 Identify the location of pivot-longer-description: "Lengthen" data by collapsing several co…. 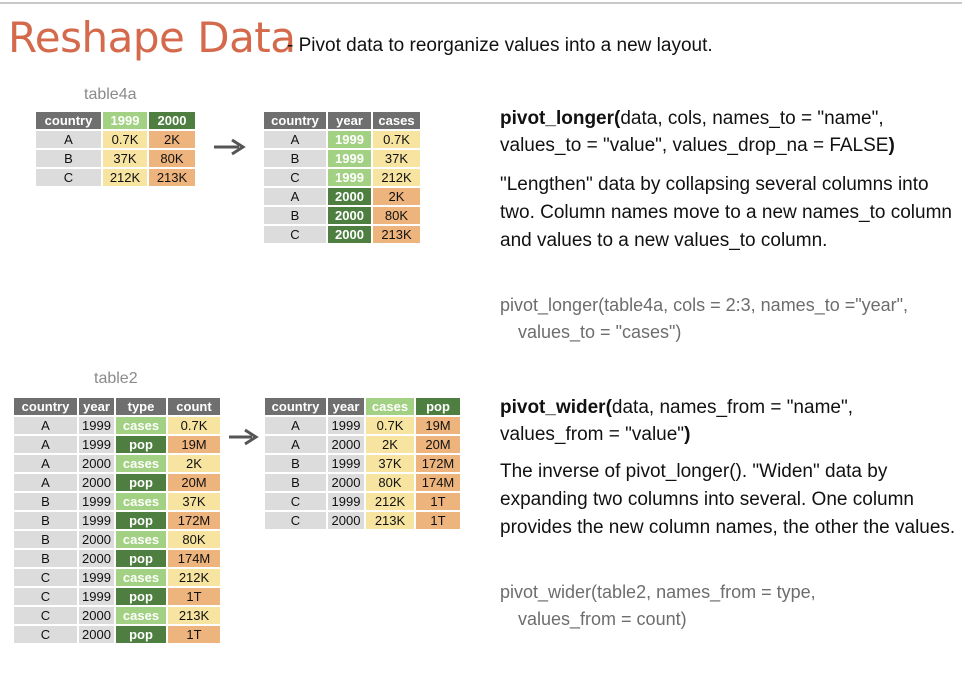
(726, 212).